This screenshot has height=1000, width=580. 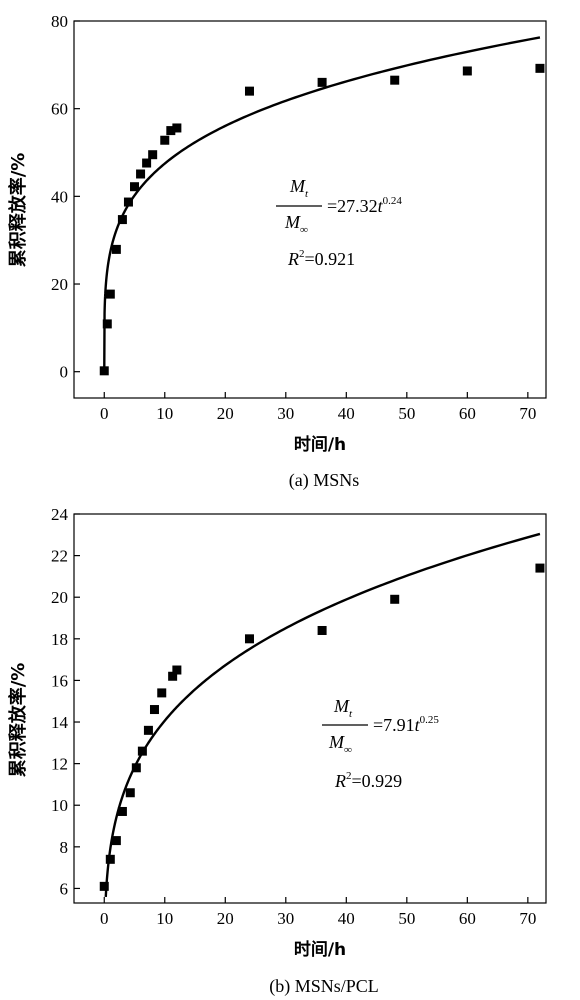 What do you see at coordinates (364, 205) in the screenshot?
I see `equation-rhs: =27.32t0.24` at bounding box center [364, 205].